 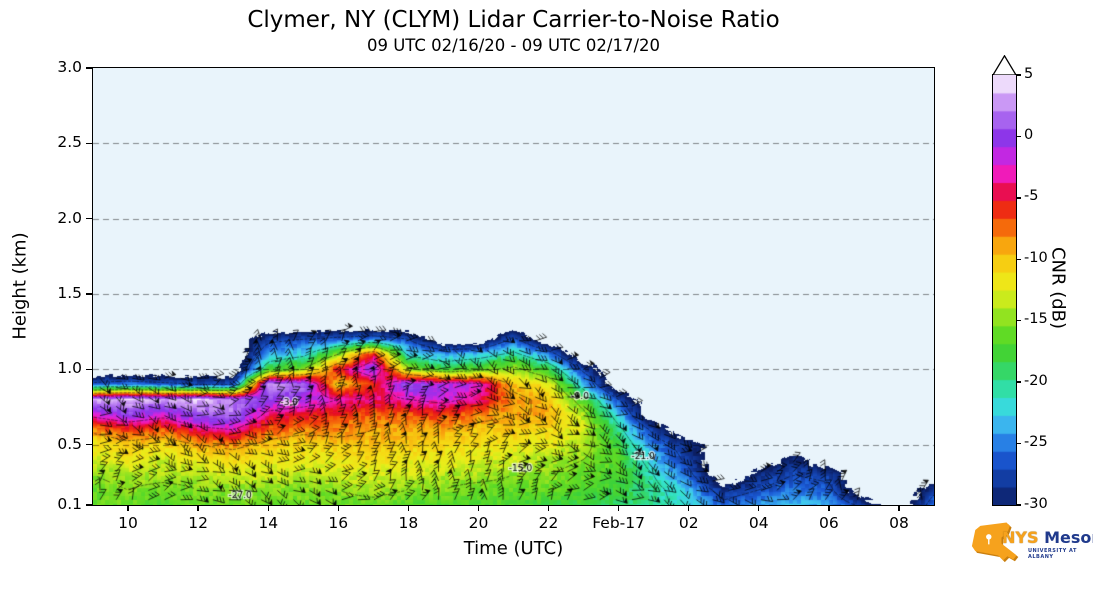 What do you see at coordinates (1036, 380) in the screenshot?
I see `colorbar-tick-label: -20` at bounding box center [1036, 380].